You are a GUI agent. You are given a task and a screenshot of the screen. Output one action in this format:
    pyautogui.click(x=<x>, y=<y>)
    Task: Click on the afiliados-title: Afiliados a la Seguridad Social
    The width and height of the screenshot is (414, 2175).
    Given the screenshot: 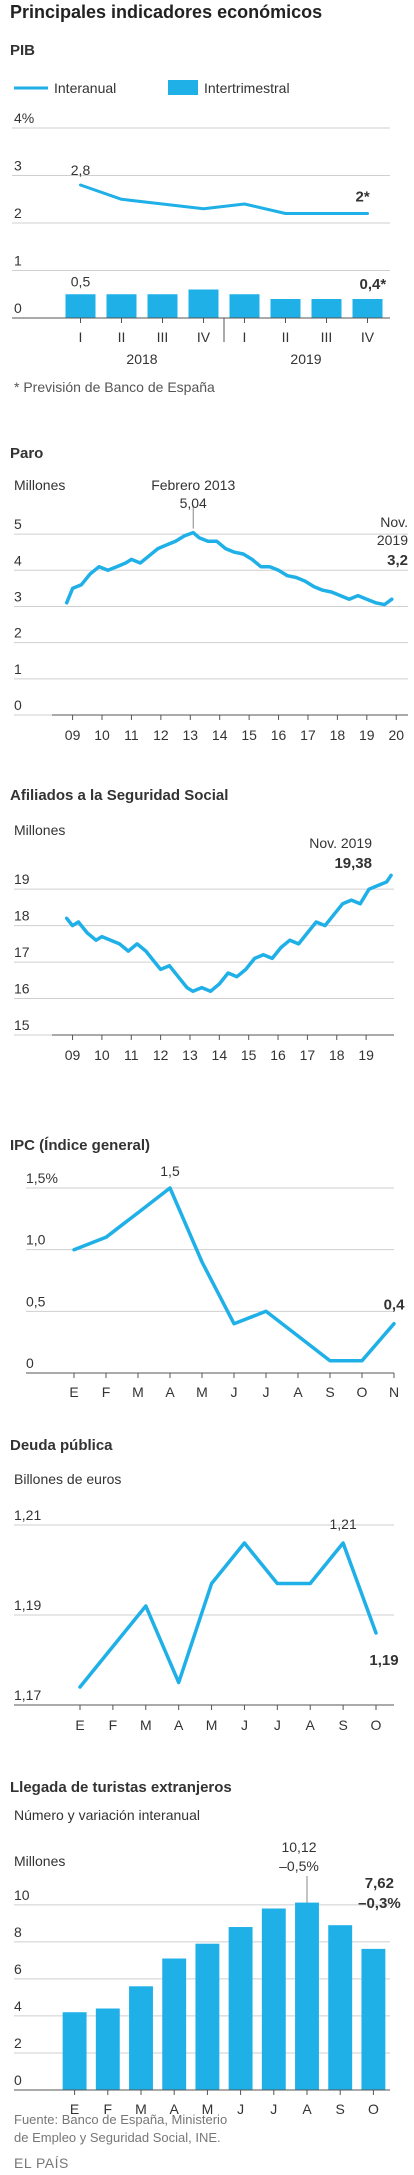 What is the action you would take?
    pyautogui.click(x=119, y=795)
    